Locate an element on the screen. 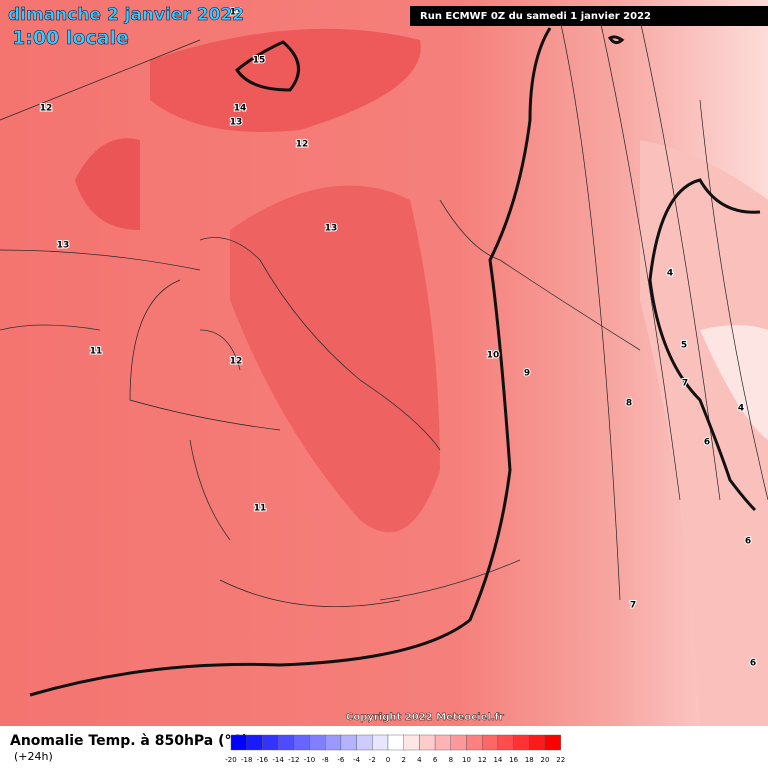  scale-label: 14 is located at coordinates (497, 760).